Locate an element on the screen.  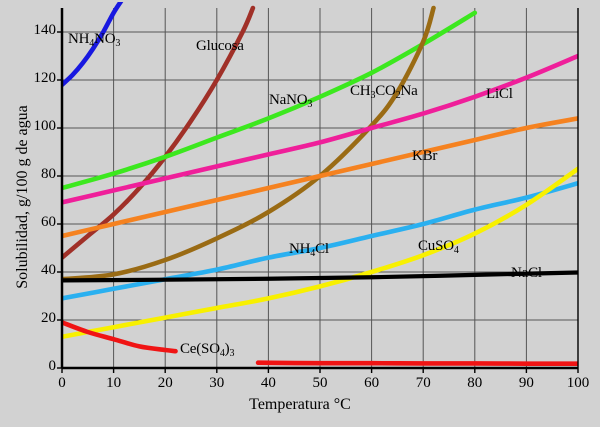
x-tick-label: 30 is located at coordinates (217, 383).